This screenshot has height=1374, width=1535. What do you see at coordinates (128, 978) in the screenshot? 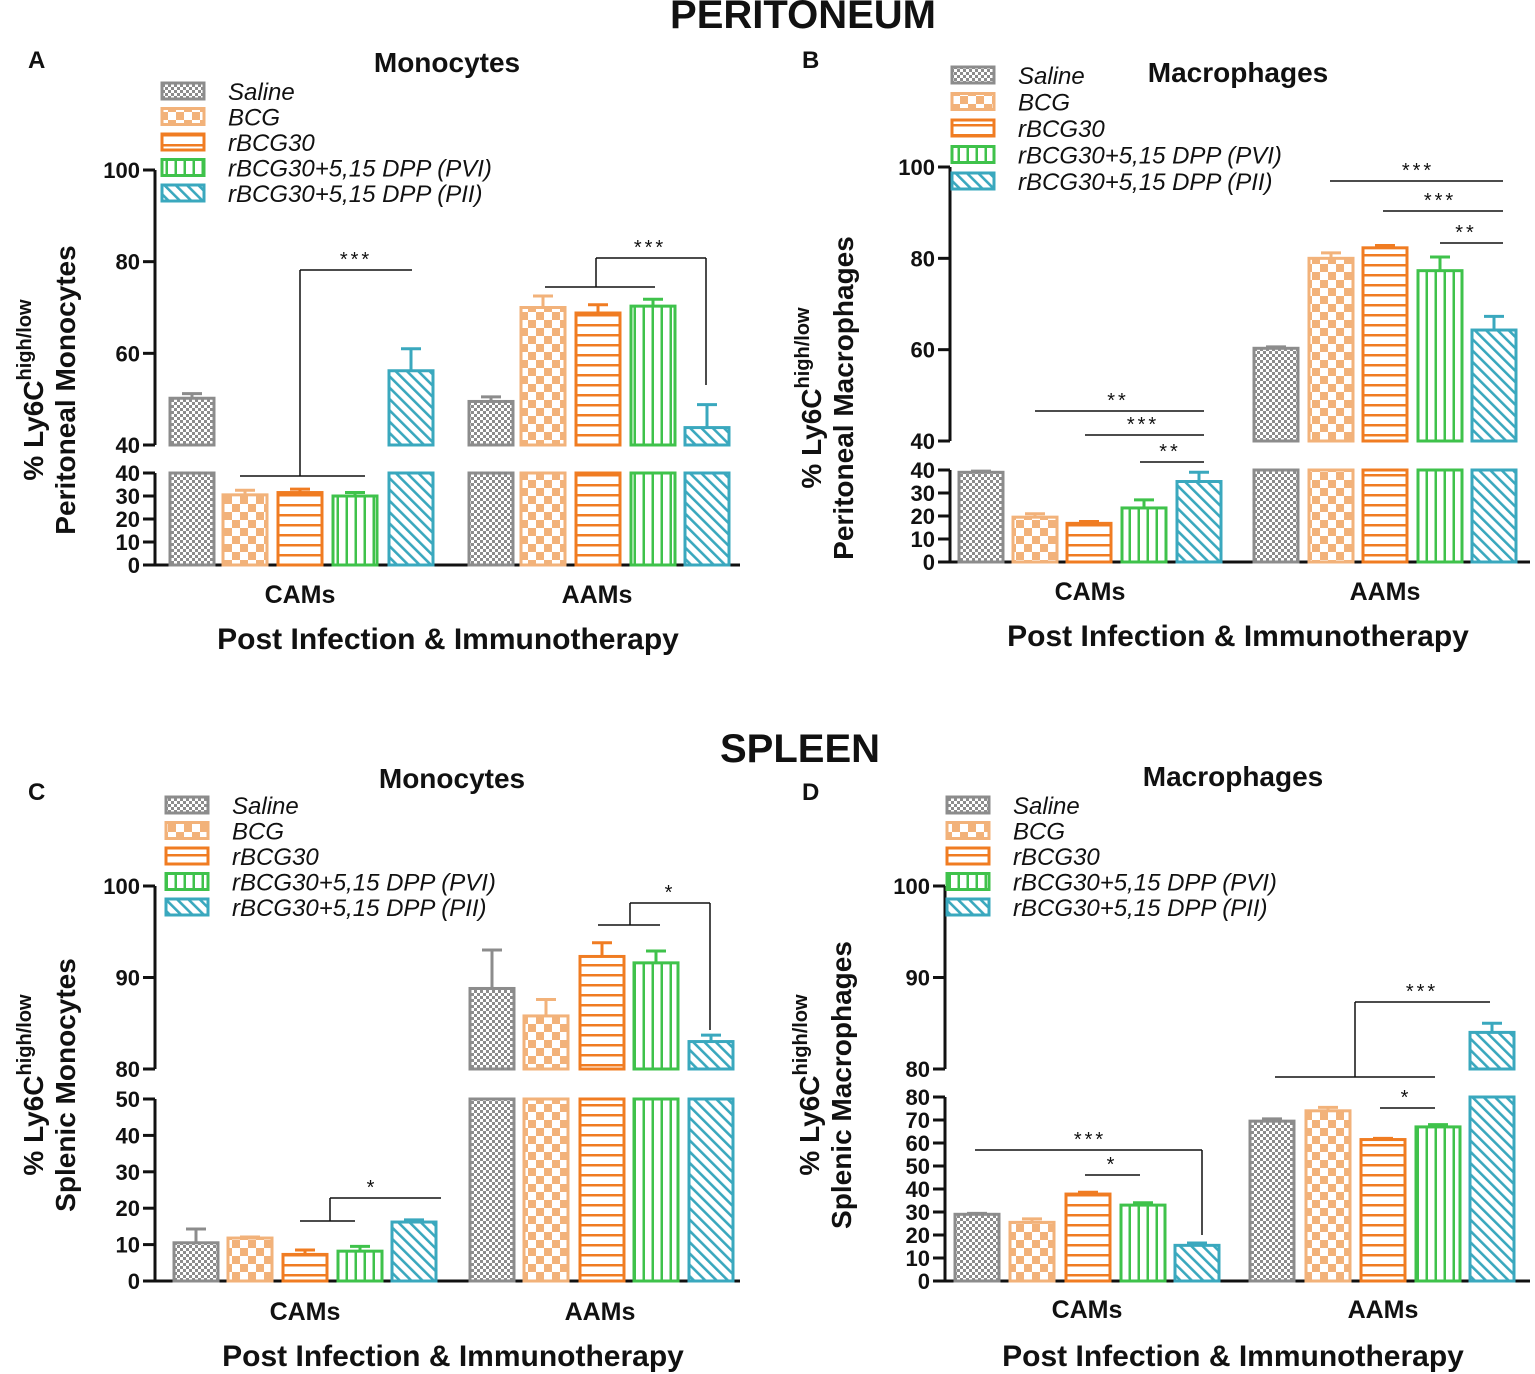
I see `y-tick-label: 90` at bounding box center [128, 978].